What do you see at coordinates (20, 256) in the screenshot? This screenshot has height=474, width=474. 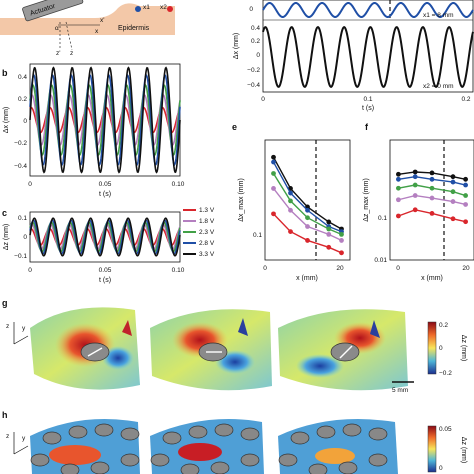 I see `panel-c-ytick-2: −0.1` at bounding box center [20, 256].